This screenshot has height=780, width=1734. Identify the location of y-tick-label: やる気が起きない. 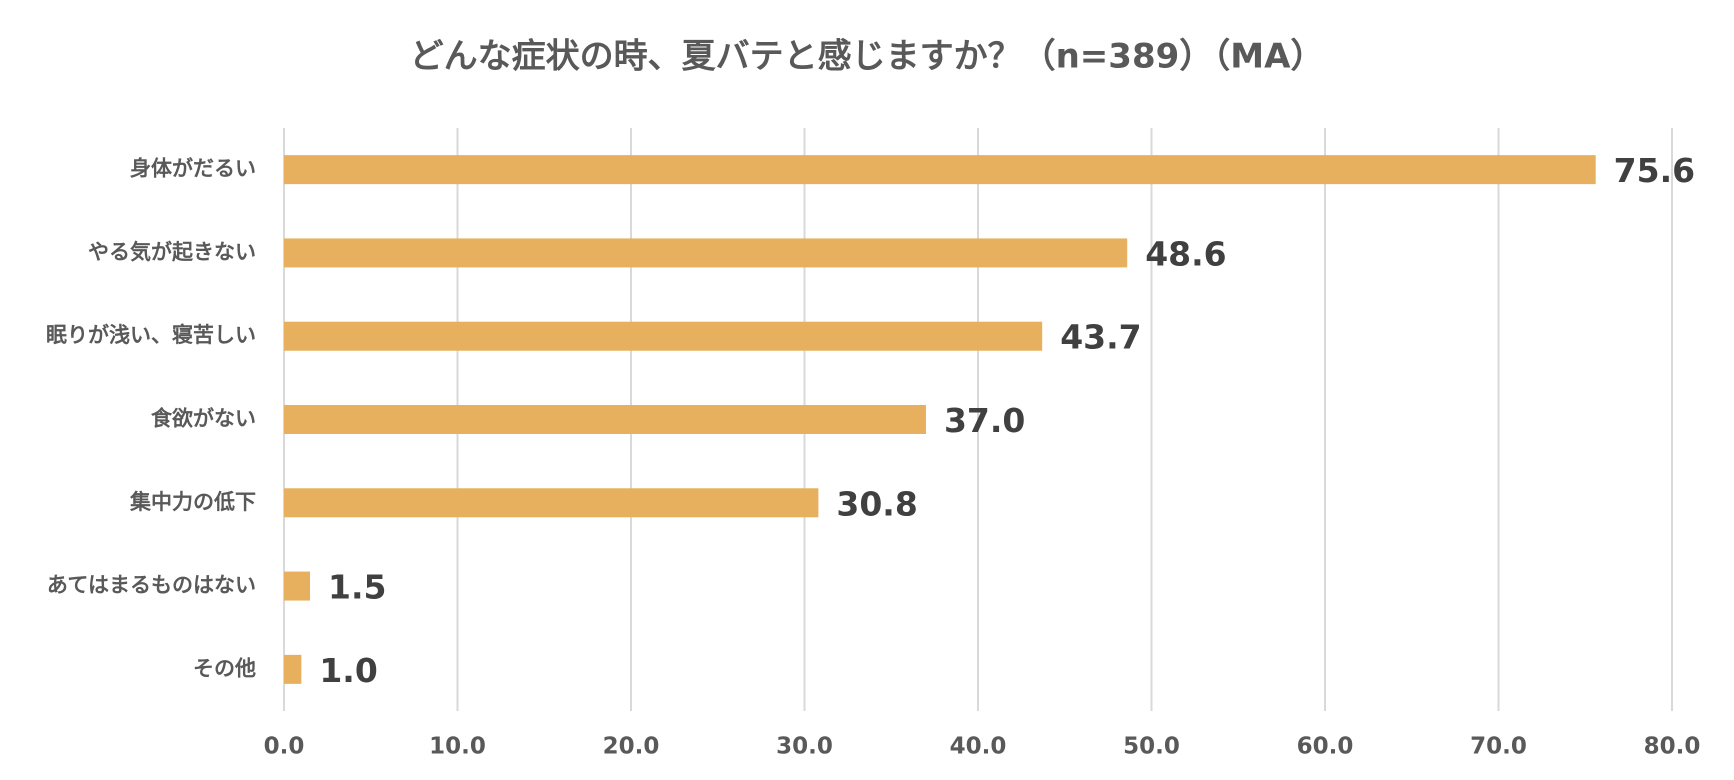
(172, 252).